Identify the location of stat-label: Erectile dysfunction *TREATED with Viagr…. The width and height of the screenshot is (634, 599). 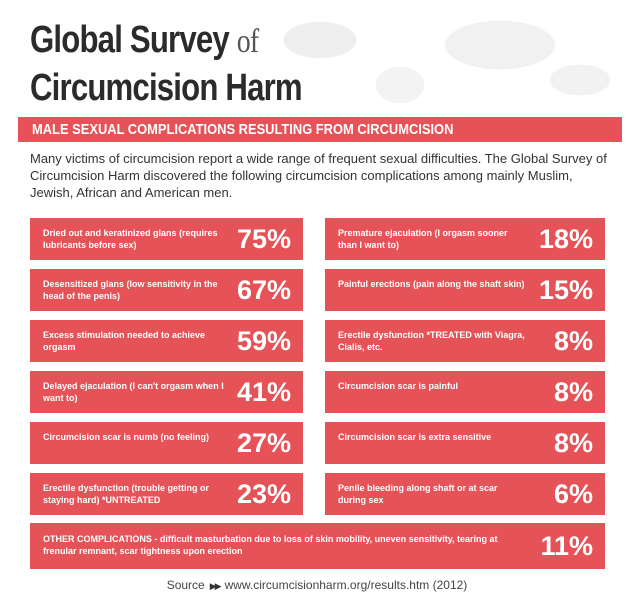
(431, 341).